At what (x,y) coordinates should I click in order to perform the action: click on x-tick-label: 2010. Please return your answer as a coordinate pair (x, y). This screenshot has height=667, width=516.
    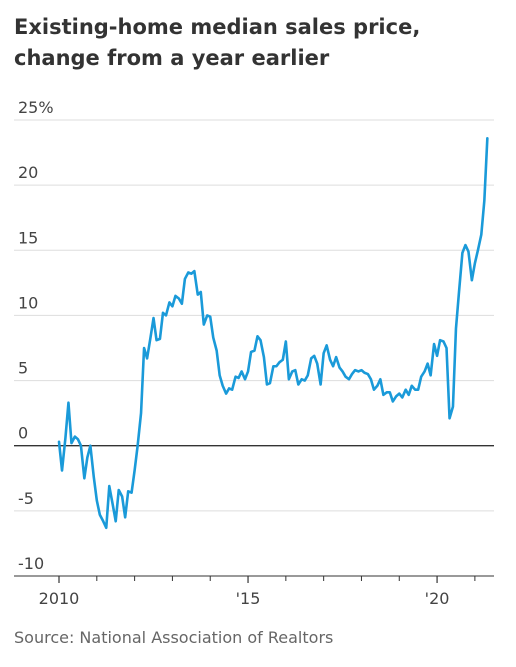
    Looking at the image, I should click on (59, 598).